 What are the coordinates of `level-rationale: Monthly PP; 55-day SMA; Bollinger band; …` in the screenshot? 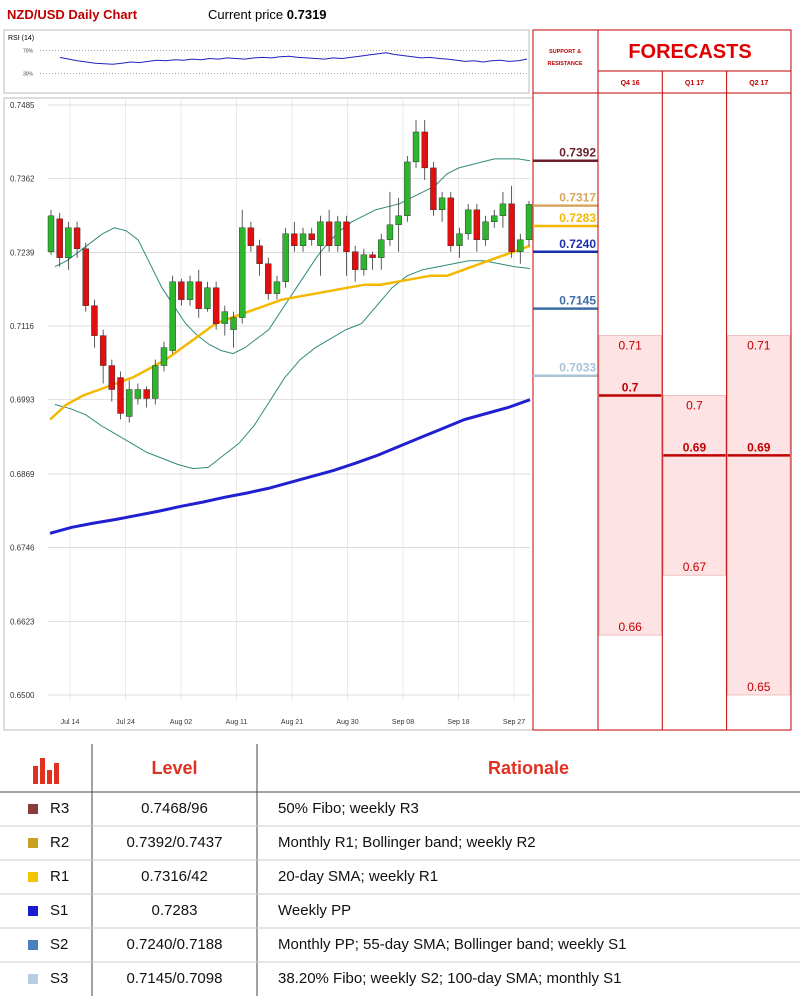 It's located at (452, 944).